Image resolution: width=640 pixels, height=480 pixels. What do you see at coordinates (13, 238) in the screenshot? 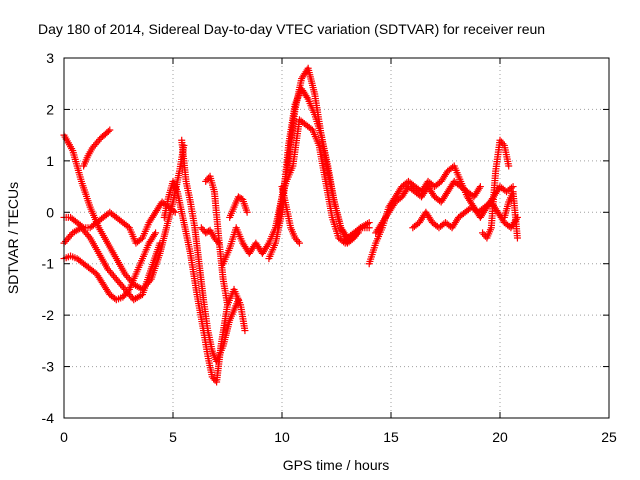
I see `y-axis-label: SDTVAR / TECUs` at bounding box center [13, 238].